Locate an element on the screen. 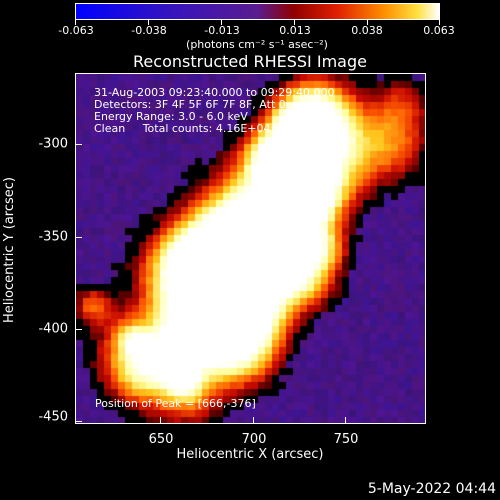 This screenshot has width=500, height=500. plot-title: Reconstructed RHESSI Image is located at coordinates (250, 61).